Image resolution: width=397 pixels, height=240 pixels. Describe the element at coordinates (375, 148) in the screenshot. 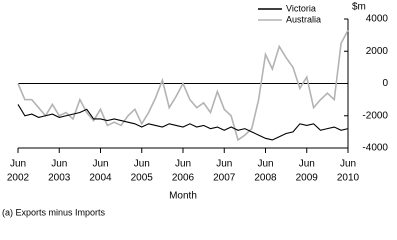

I see `y-tick-label: -4000` at that location.